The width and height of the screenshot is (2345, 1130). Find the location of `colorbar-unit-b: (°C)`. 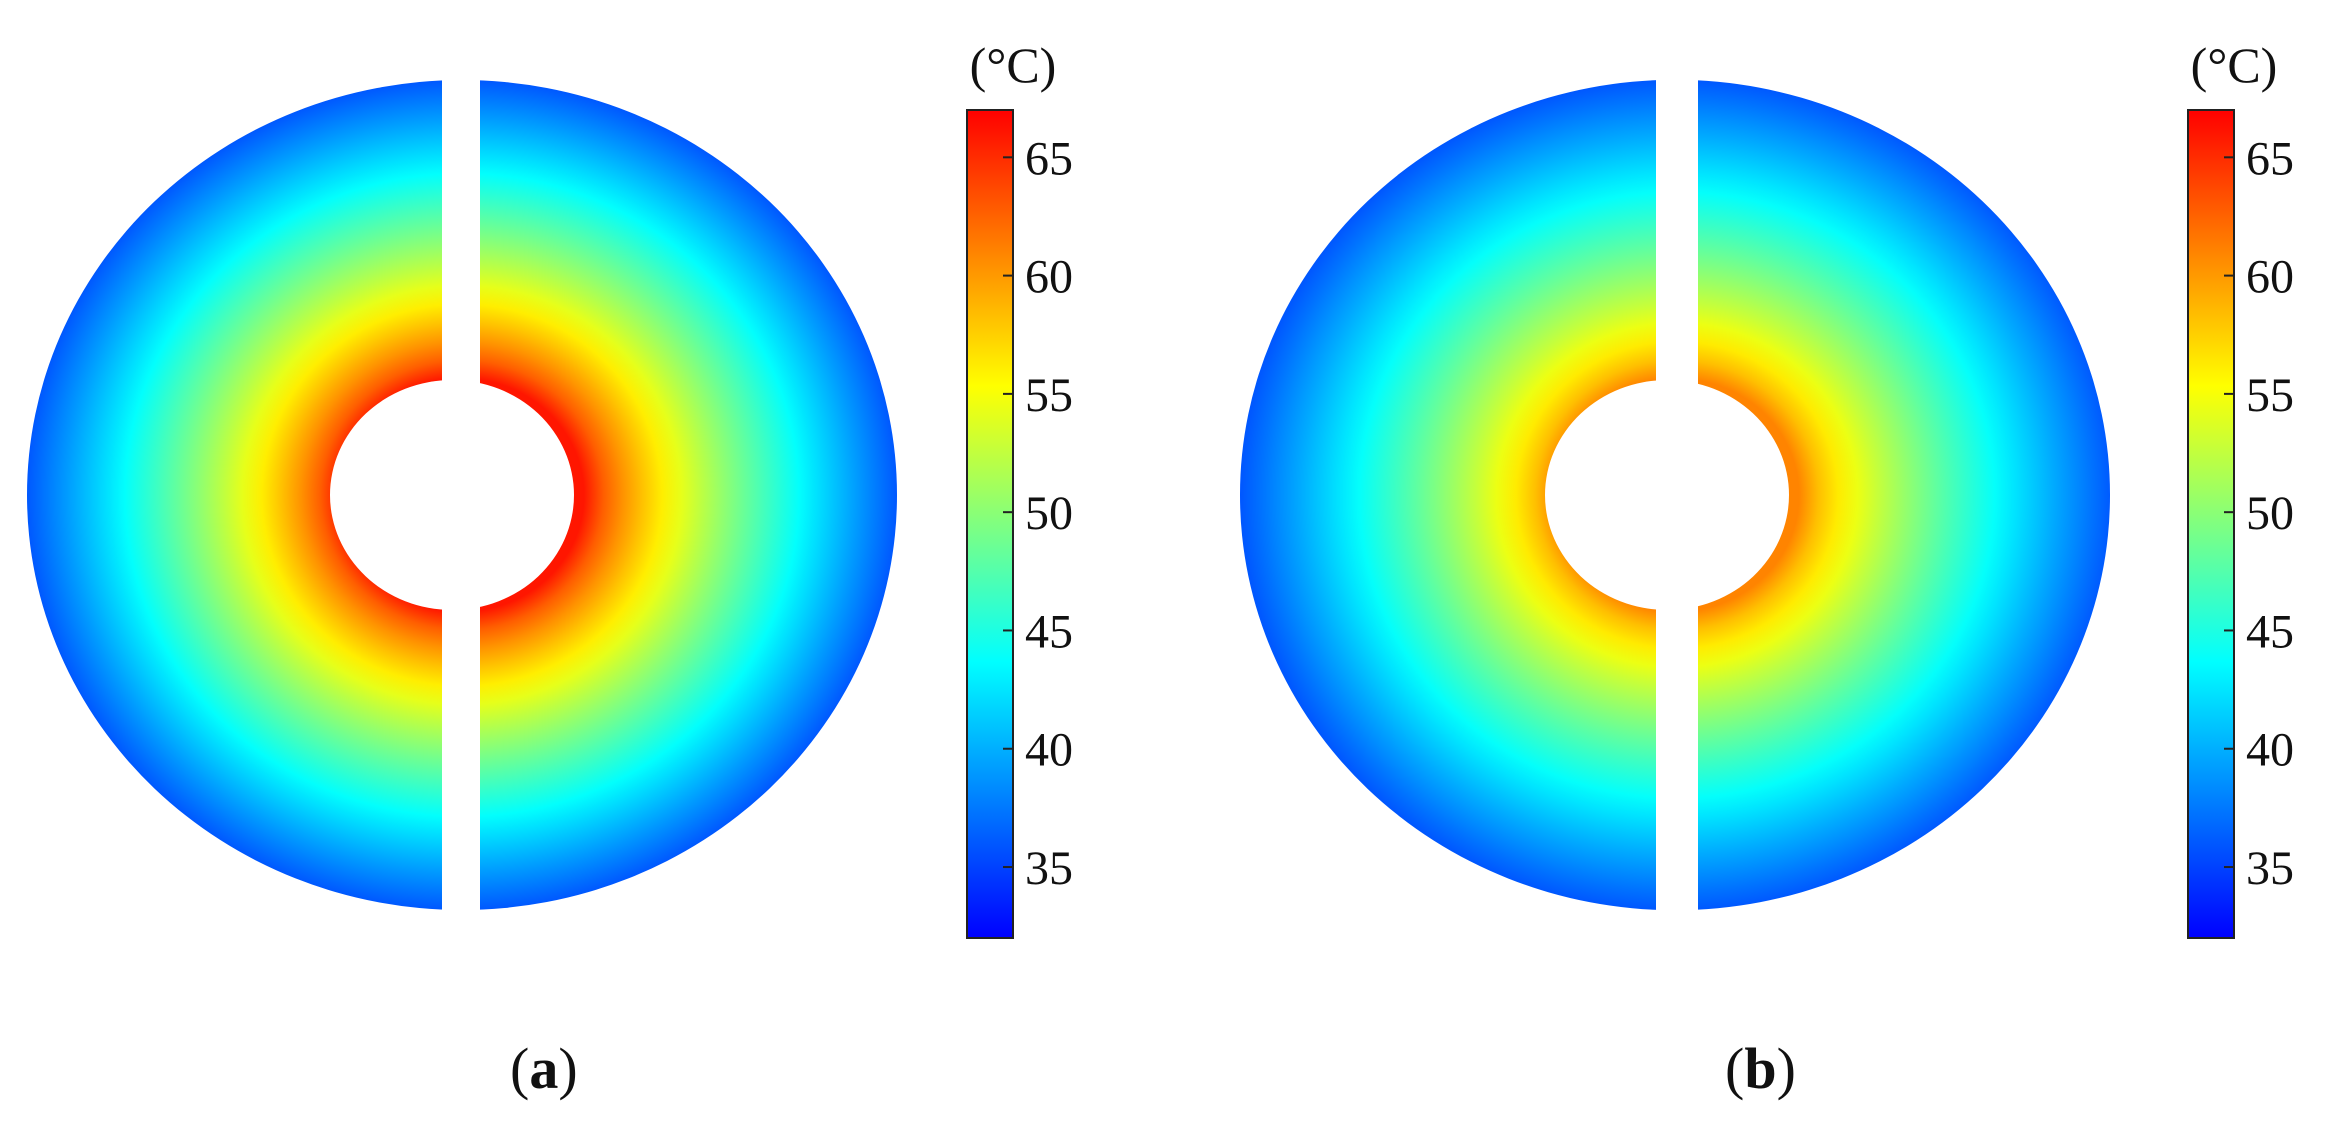

colorbar-unit-b: (°C) is located at coordinates (2234, 65).